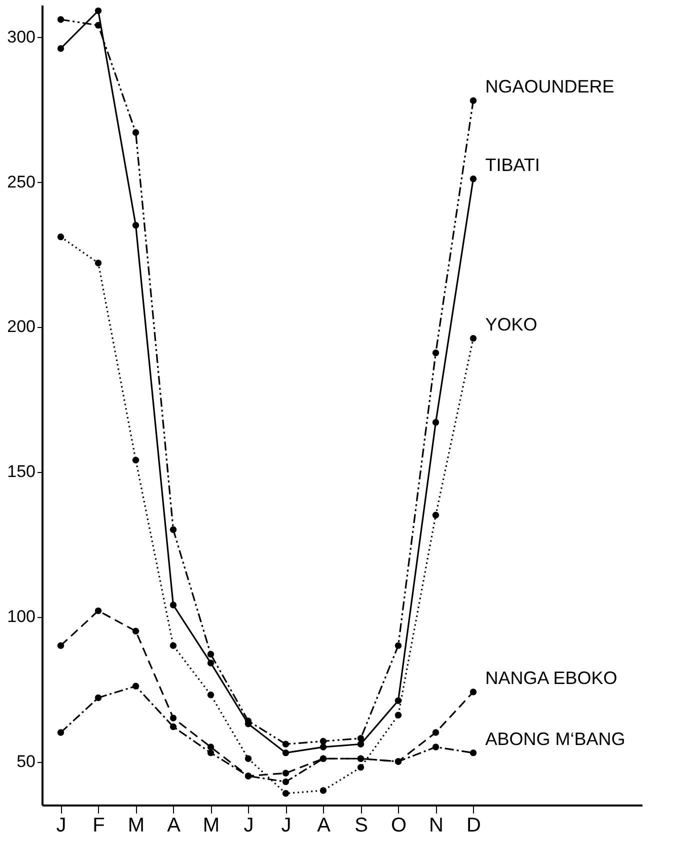  I want to click on y-tick-label: 100, so click(21, 616).